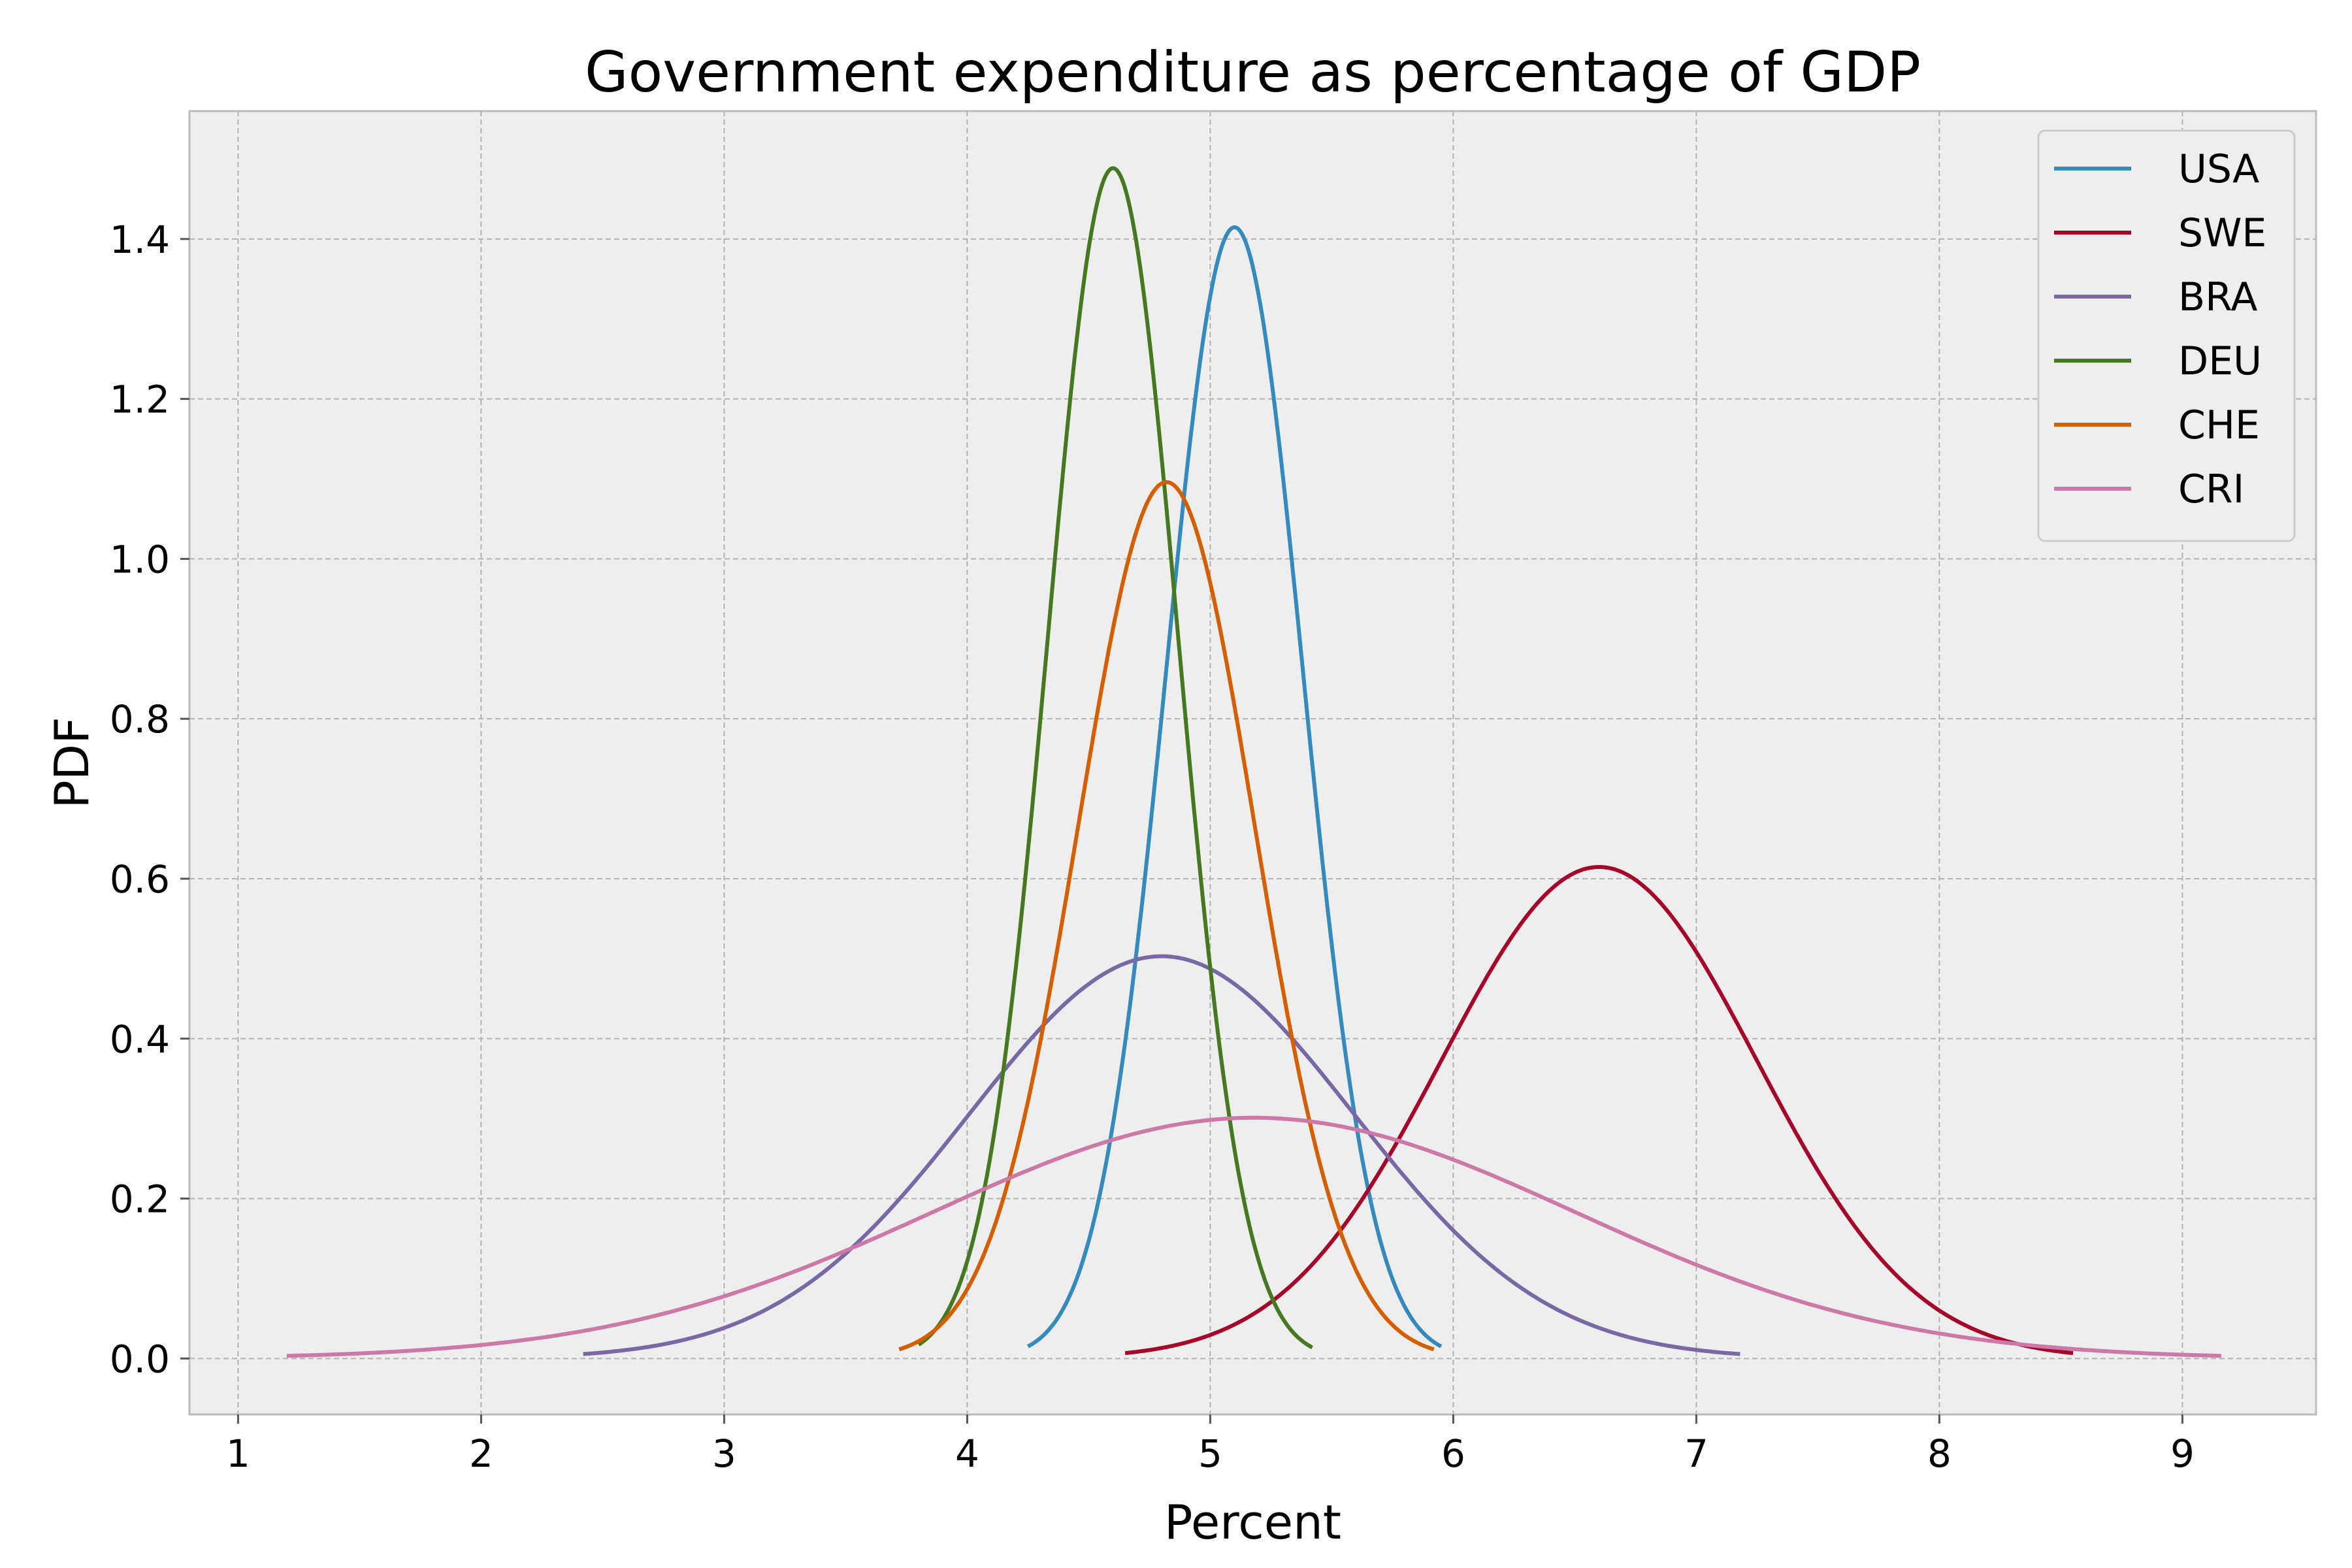 This screenshot has width=2352, height=1568. I want to click on series-line-swe, so click(1599, 1110).